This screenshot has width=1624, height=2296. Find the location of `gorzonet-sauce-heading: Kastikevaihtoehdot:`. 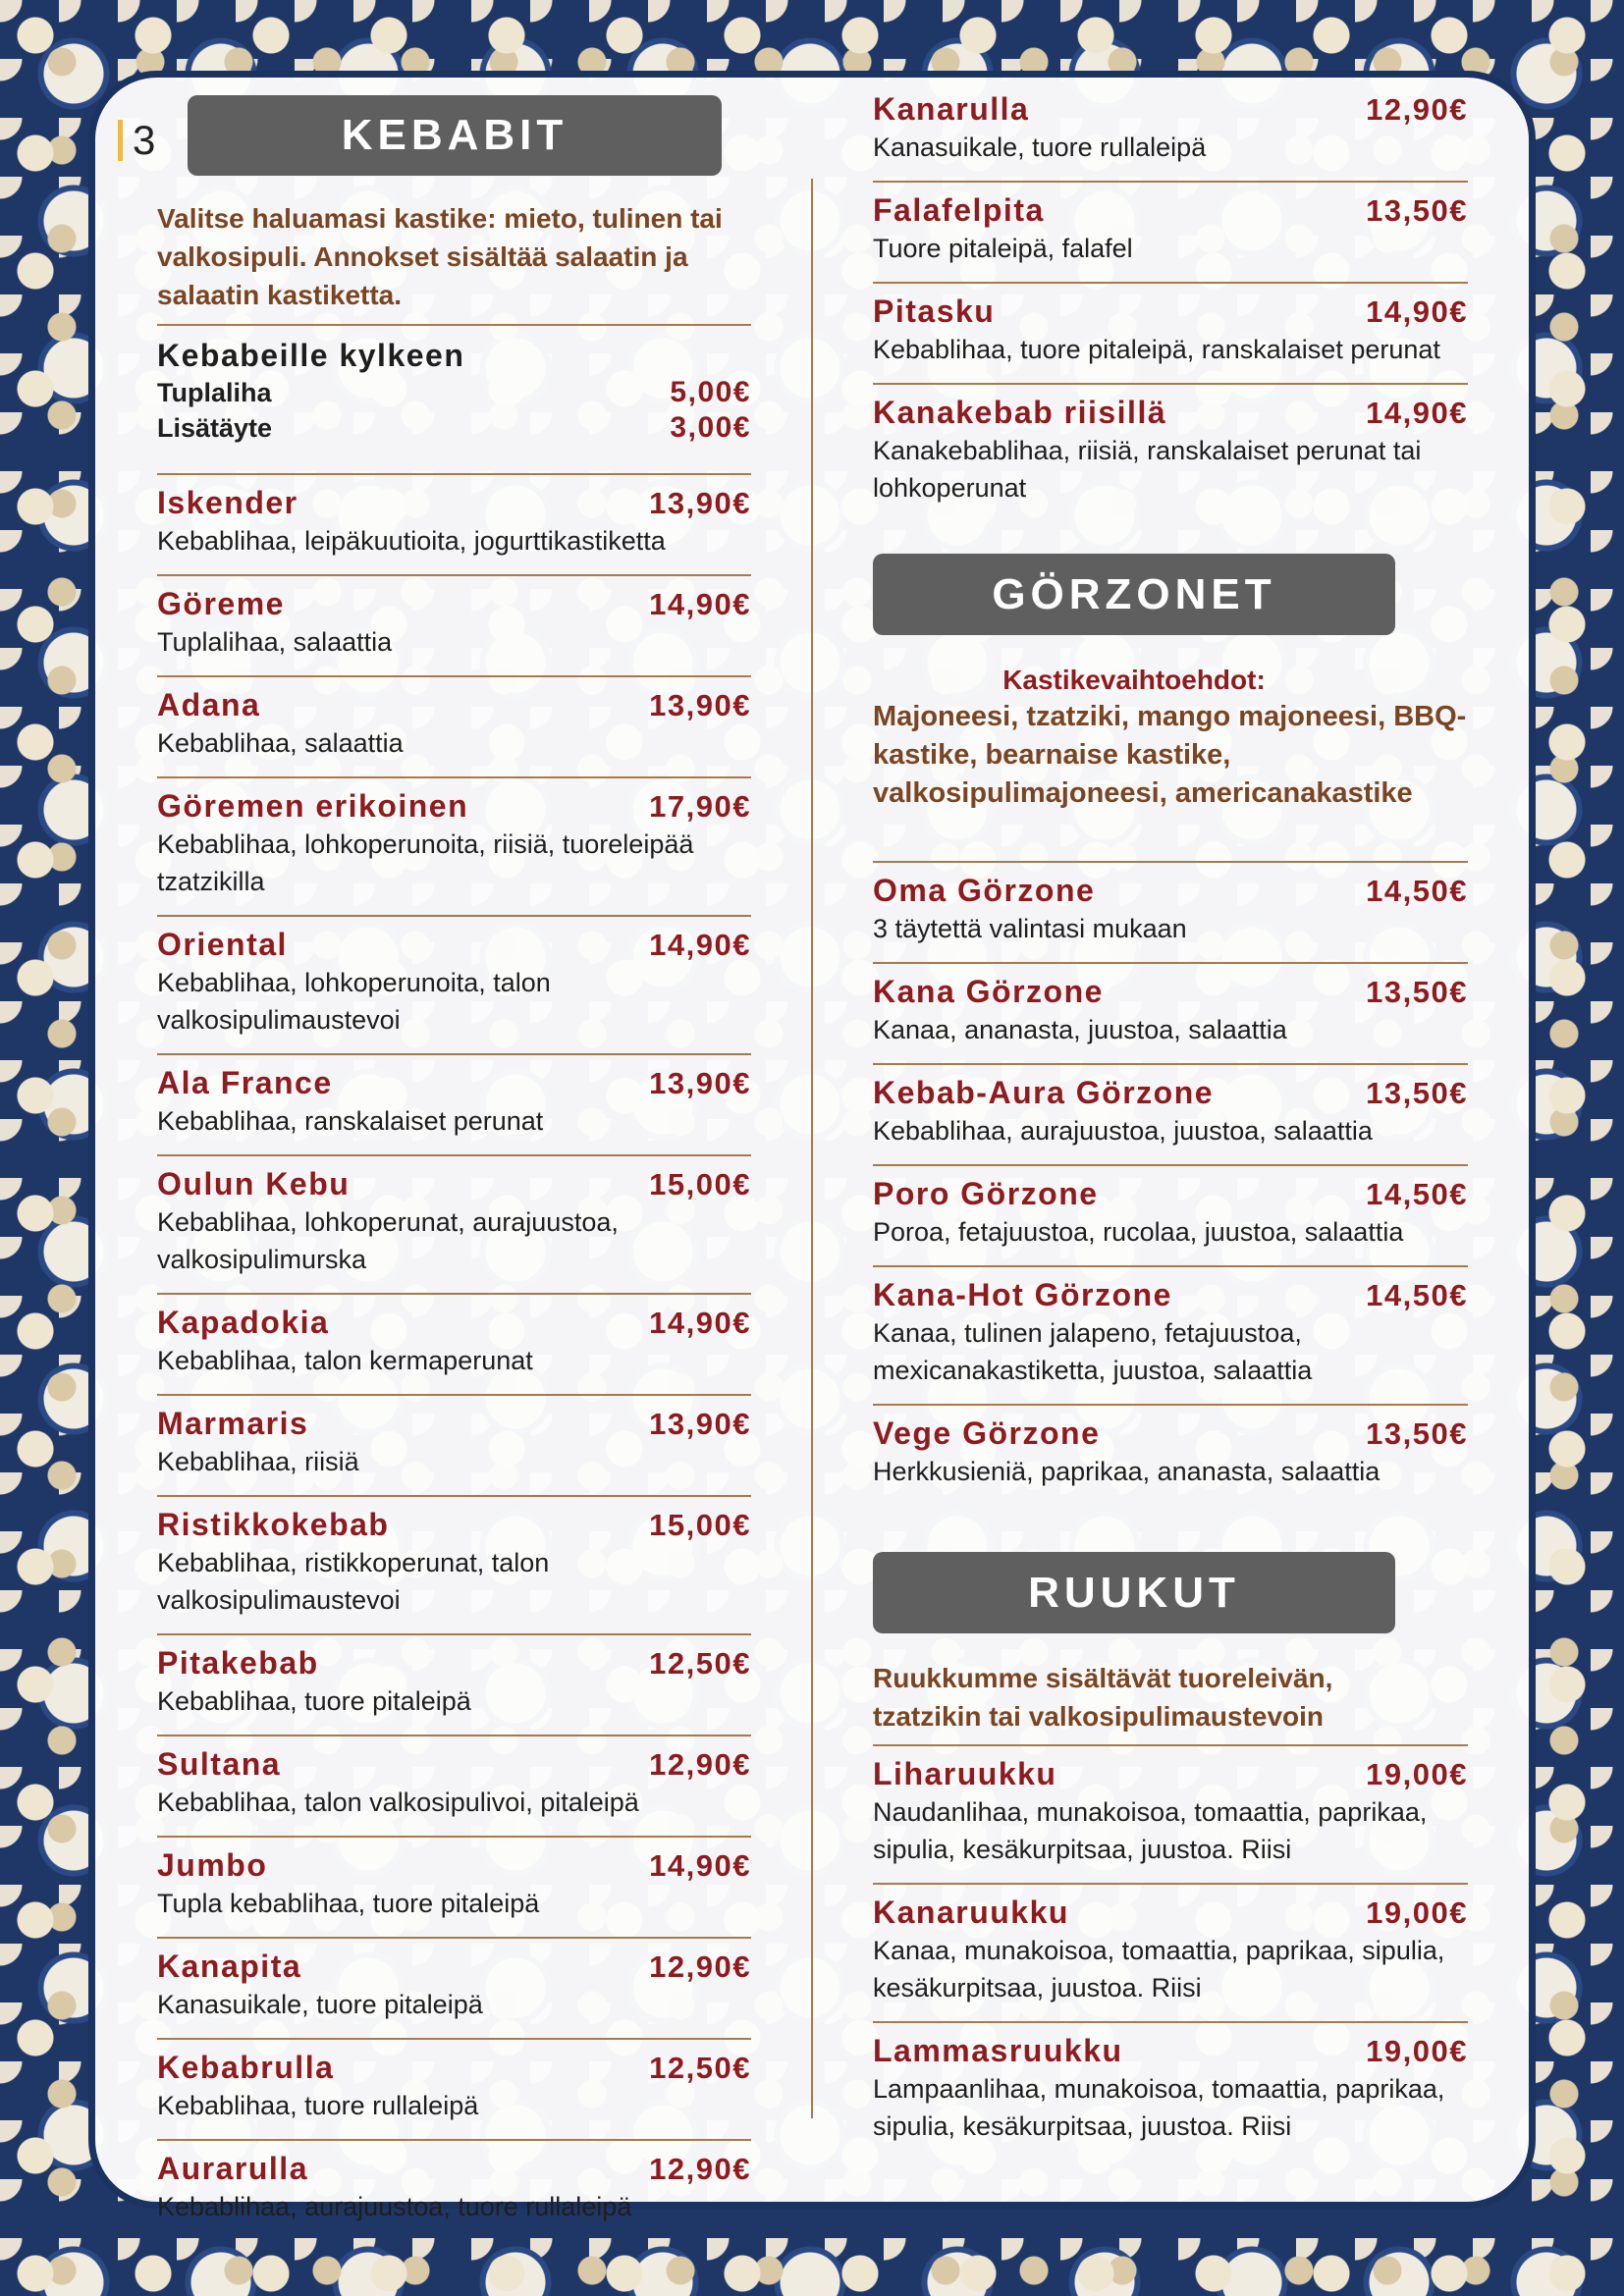

gorzonet-sauce-heading: Kastikevaihtoehdot: is located at coordinates (1134, 680).